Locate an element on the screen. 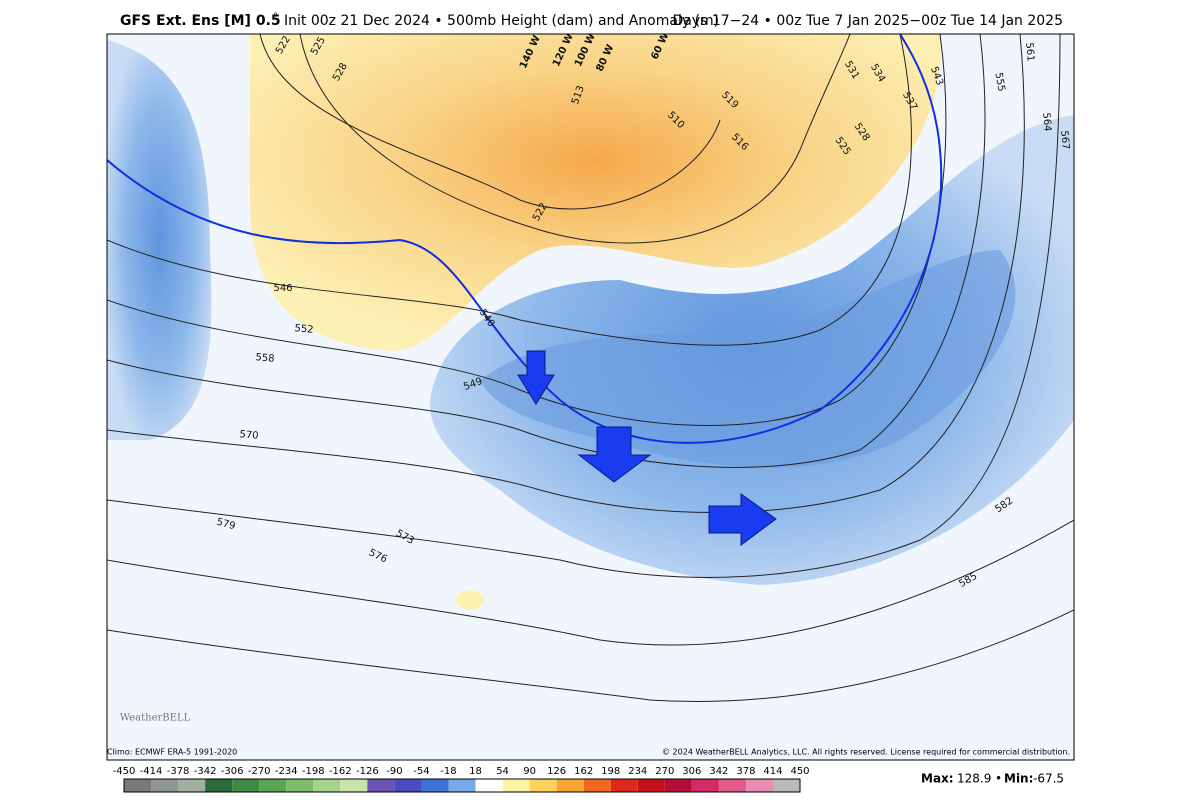  contour-label: 579 is located at coordinates (225, 525).